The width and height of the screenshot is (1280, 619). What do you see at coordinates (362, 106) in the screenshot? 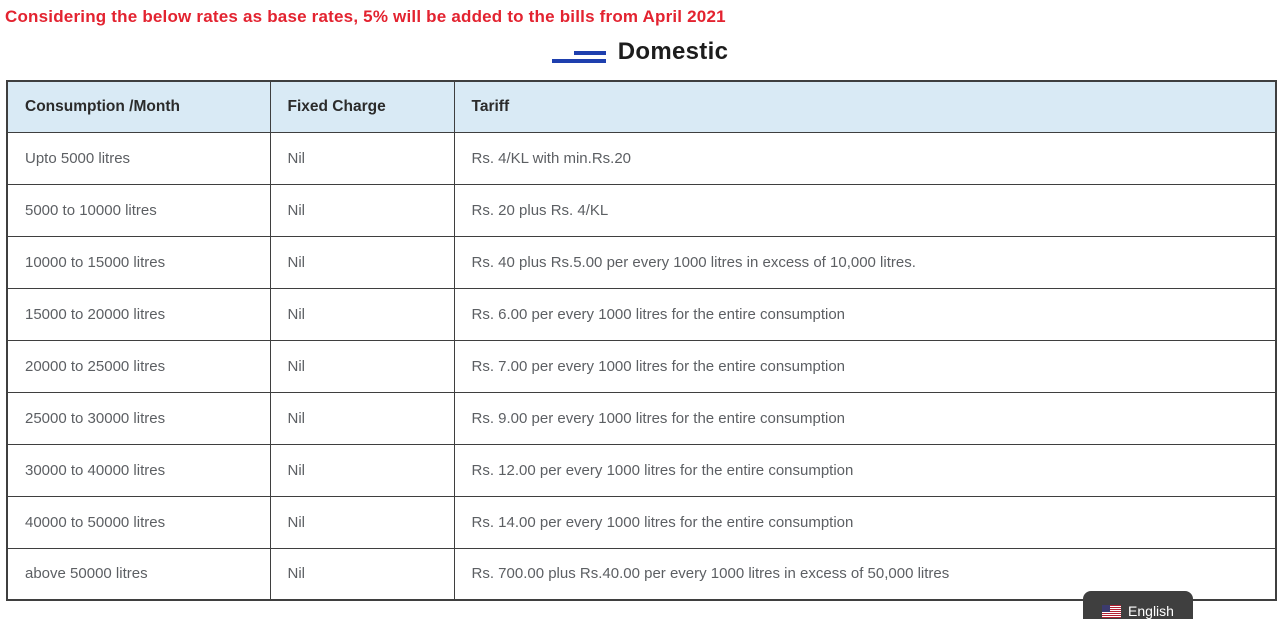
I see `column-header-fixed-charge: Fixed Charge` at bounding box center [362, 106].